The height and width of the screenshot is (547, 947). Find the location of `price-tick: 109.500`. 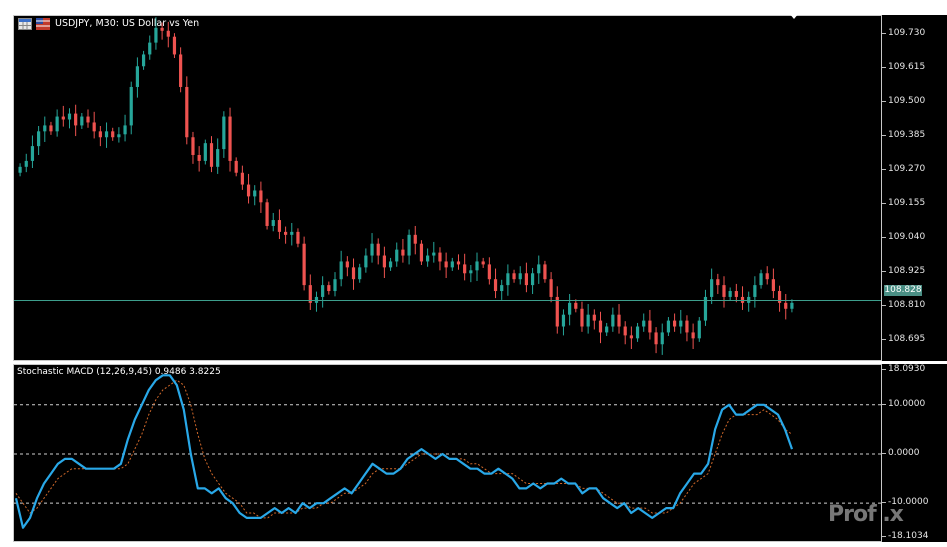

price-tick: 109.500 is located at coordinates (903, 100).